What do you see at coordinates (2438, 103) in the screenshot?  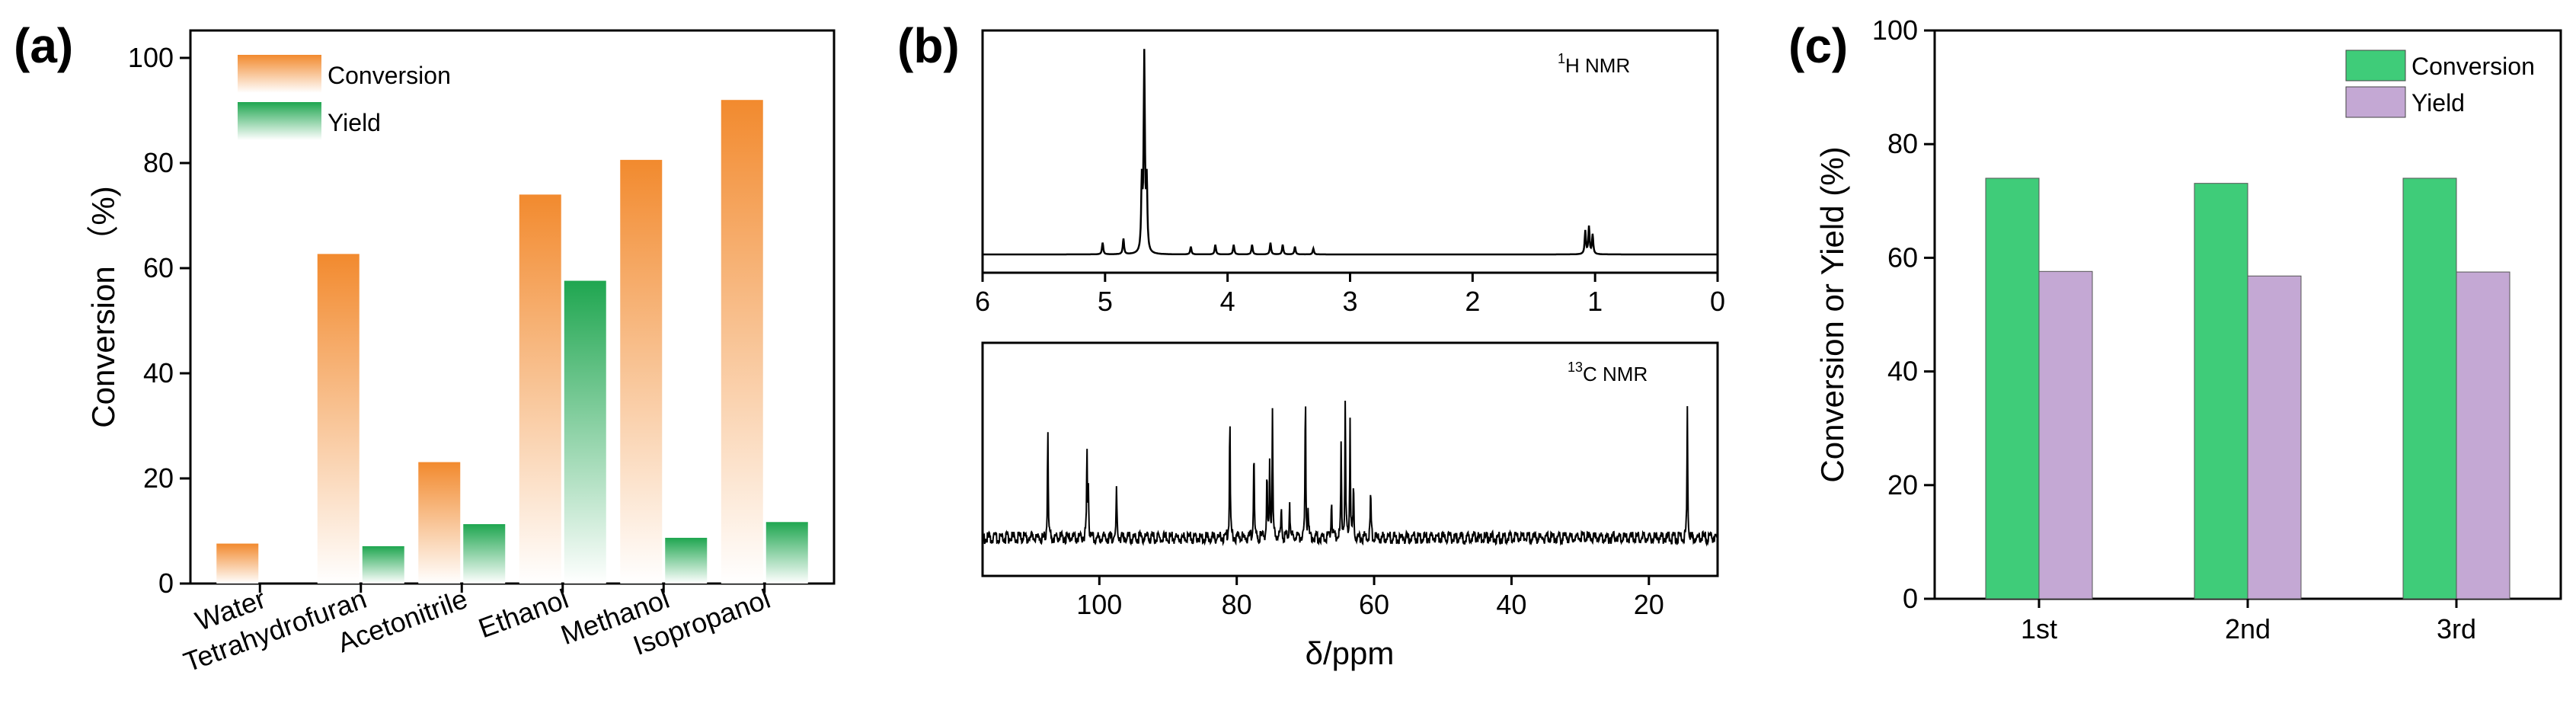 I see `legend-label-yield-c: Yield` at bounding box center [2438, 103].